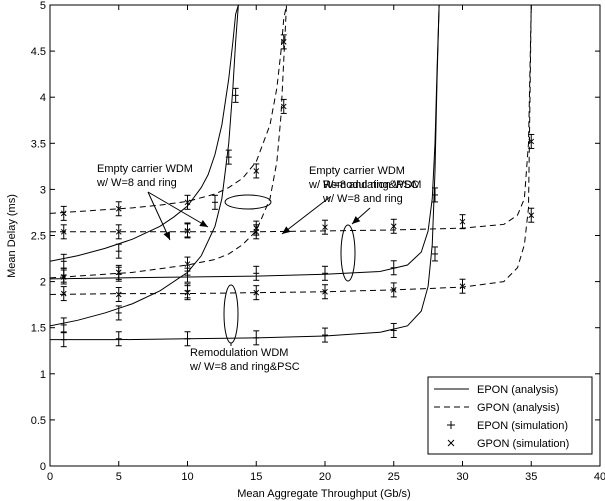 This screenshot has height=501, width=605. Describe the element at coordinates (371, 192) in the screenshot. I see `annotation-remodulation-ring: Remodulation WDM w/ W=8 and ring` at that location.